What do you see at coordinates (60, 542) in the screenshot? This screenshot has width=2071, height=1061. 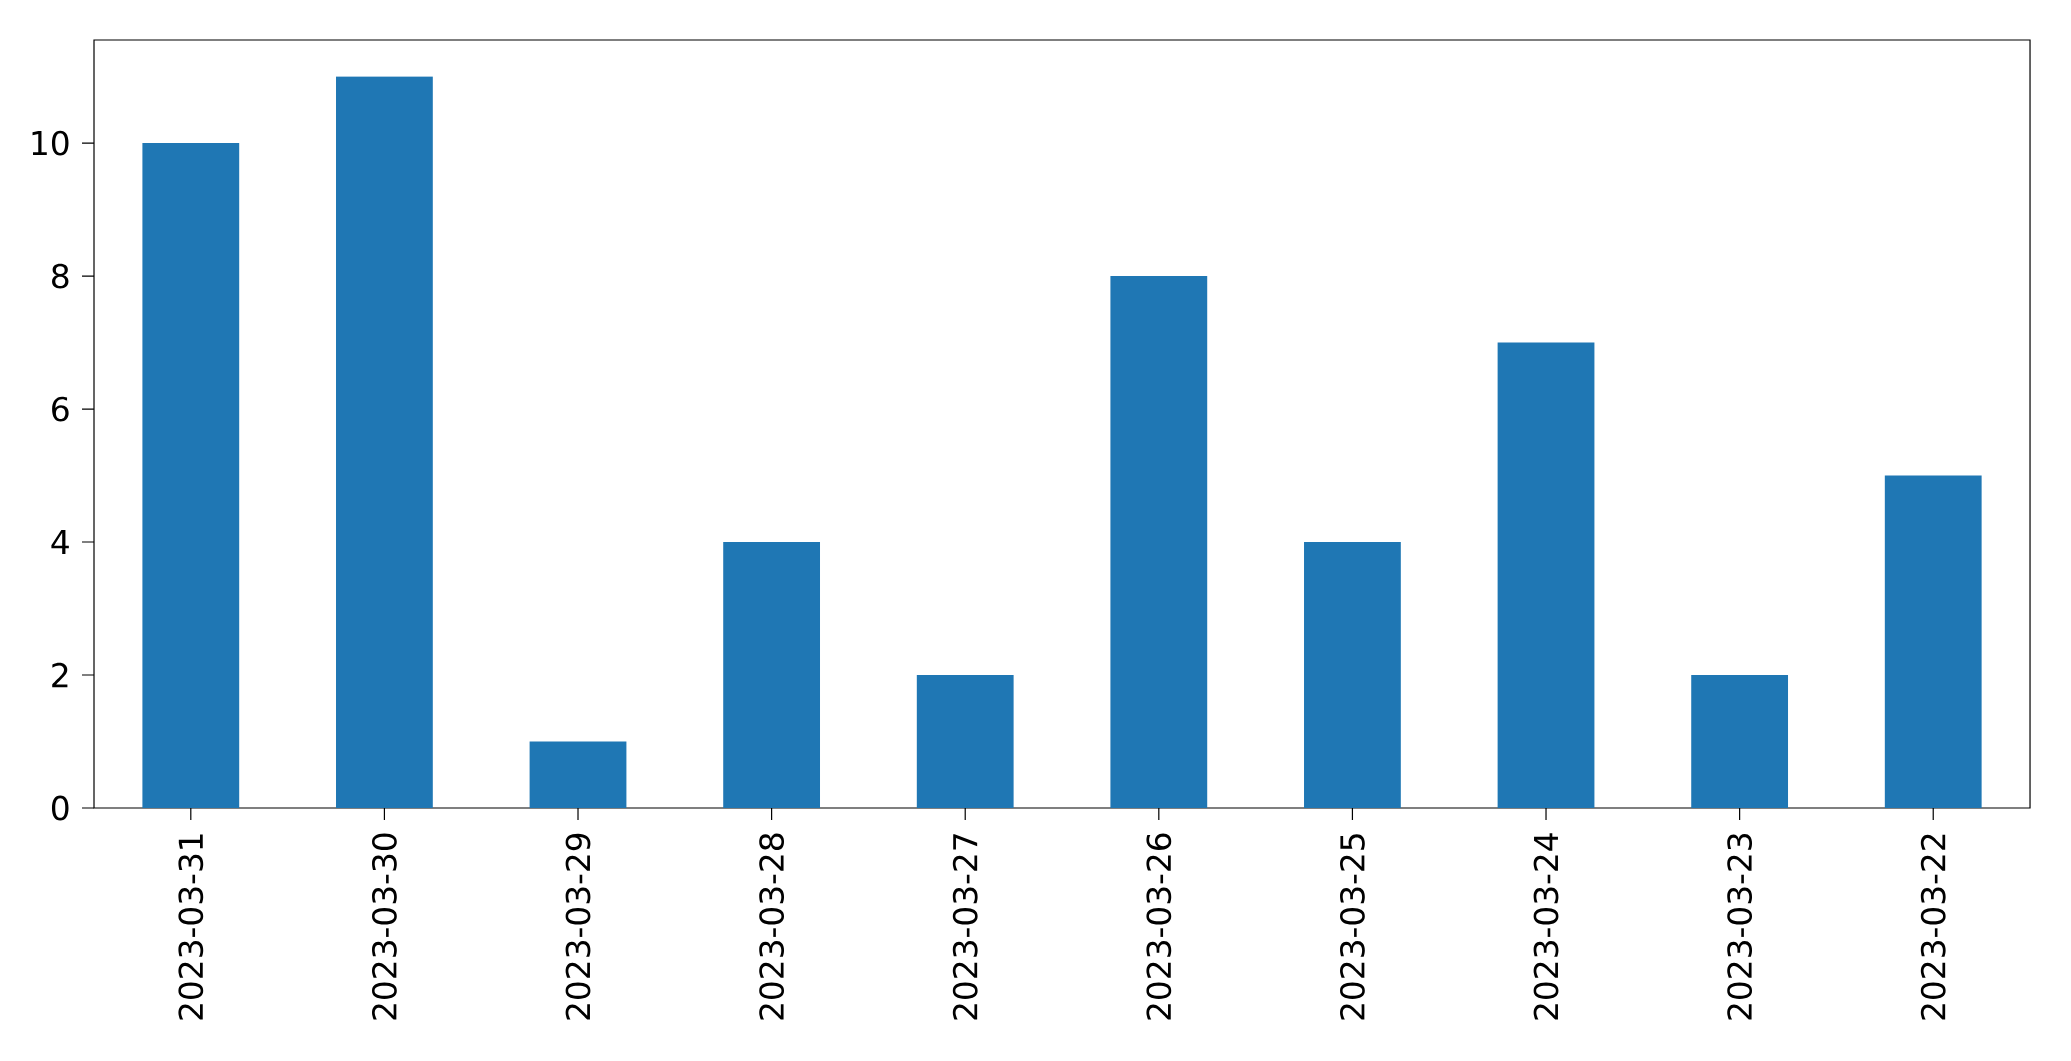 I see `y-tick-label: 4` at bounding box center [60, 542].